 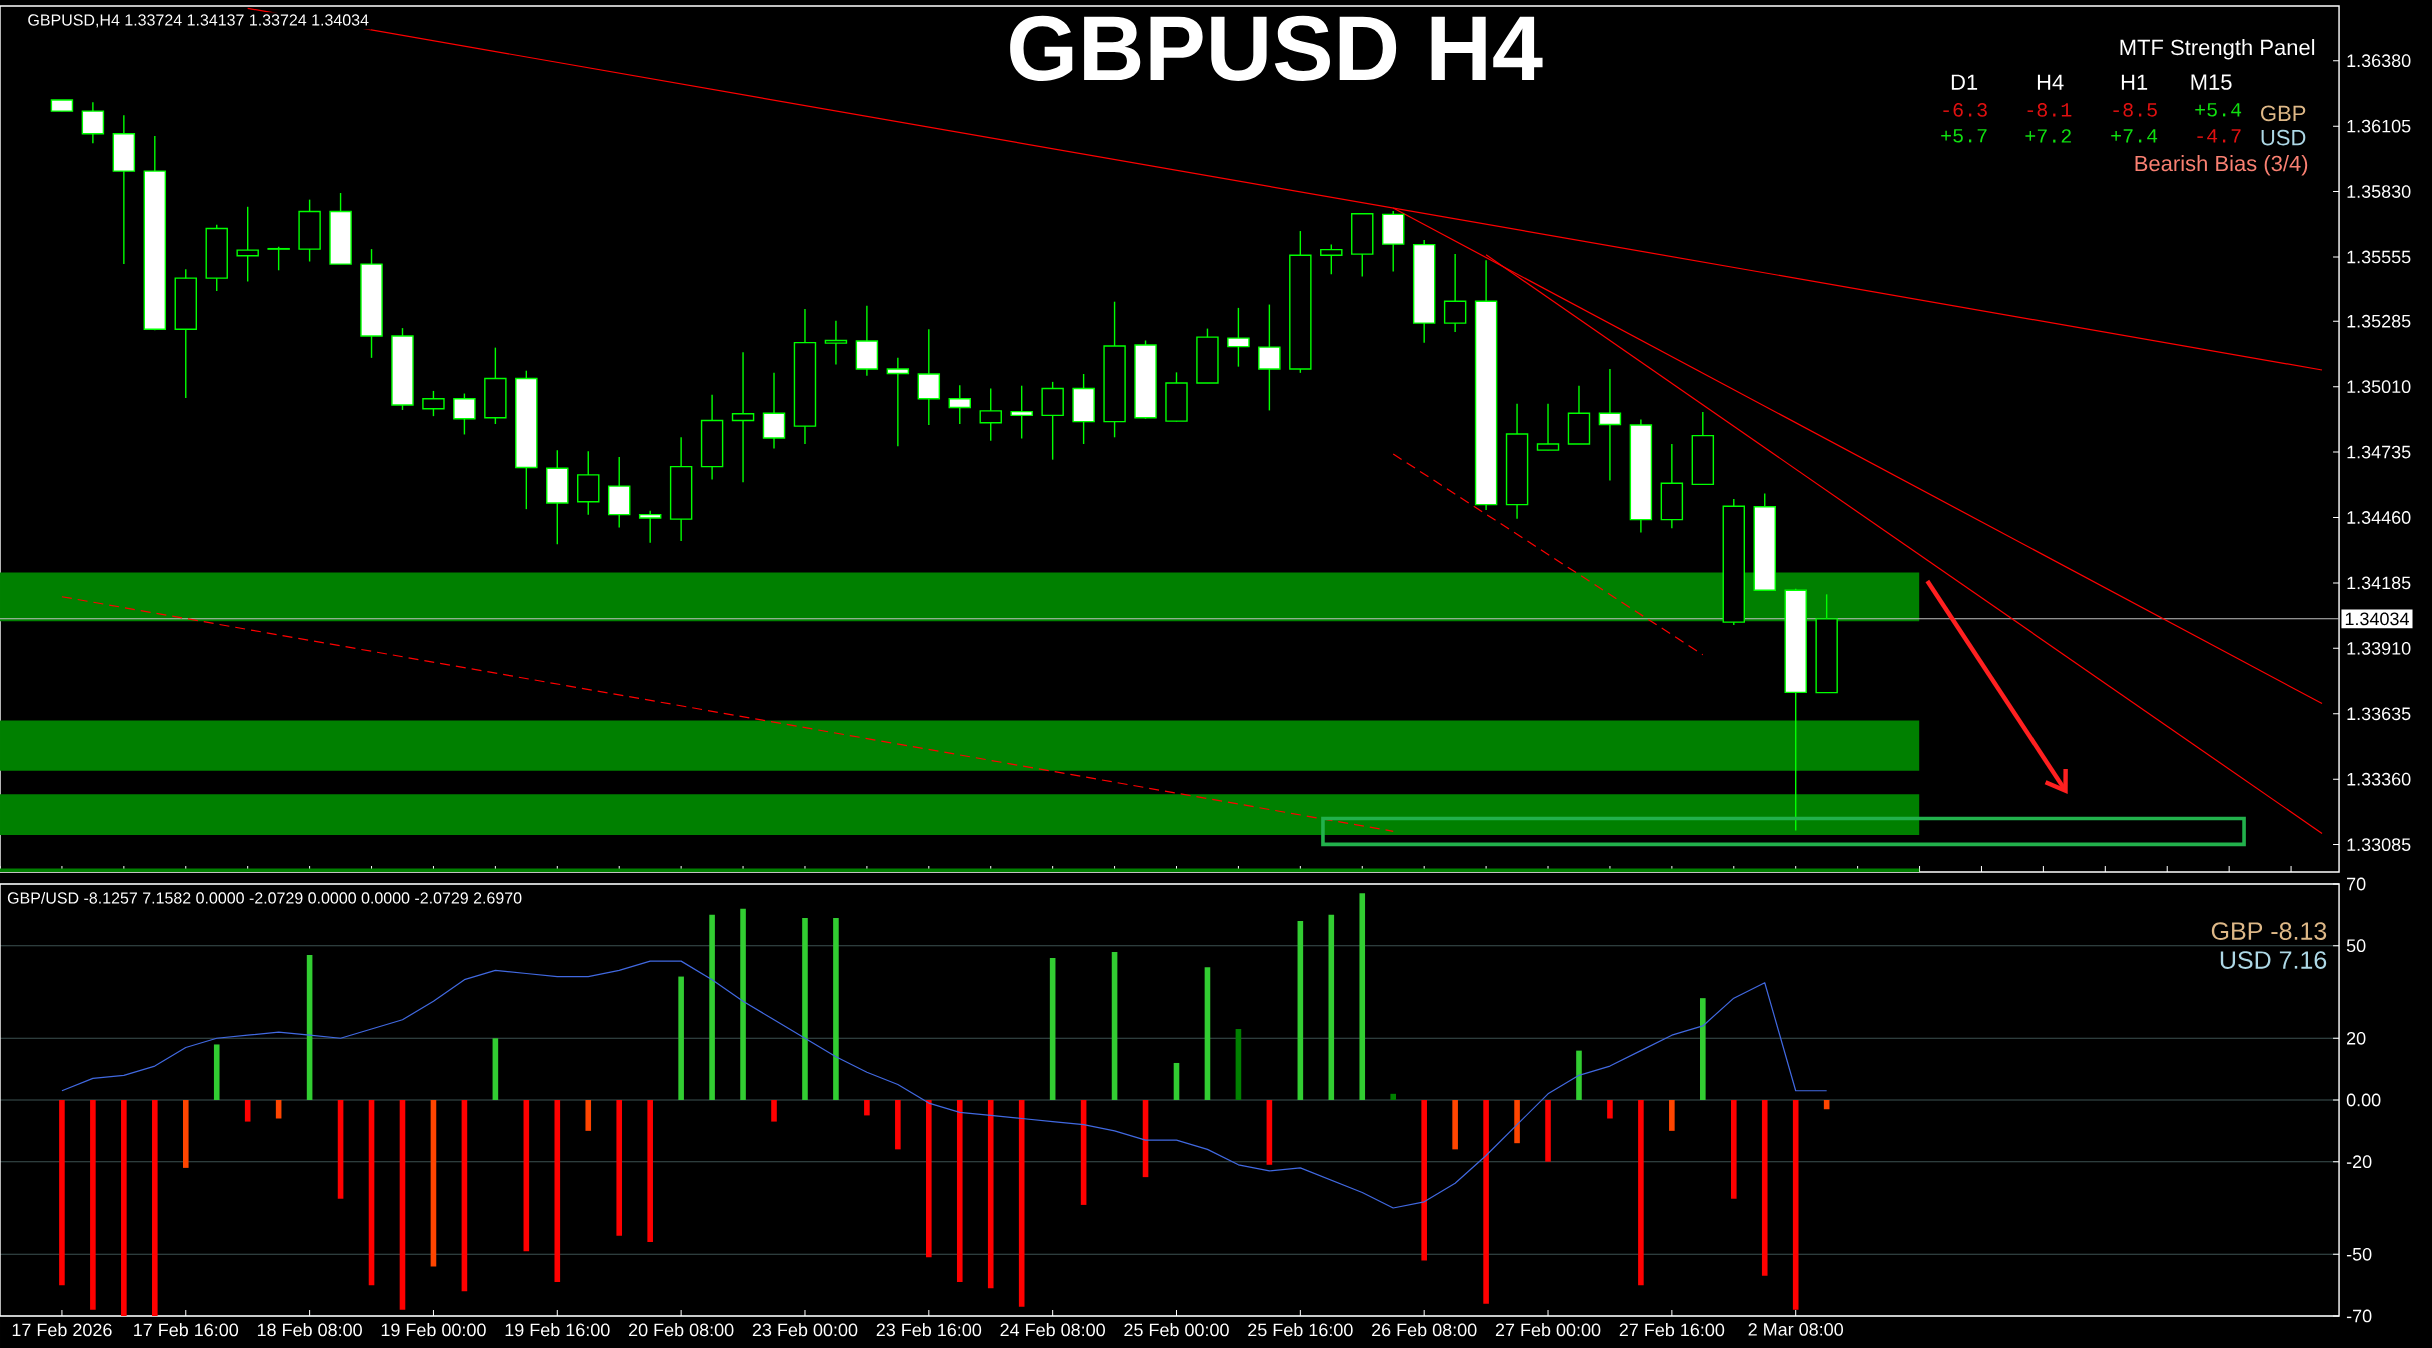 I want to click on y-tick-label: 1.33360, so click(x=2379, y=779).